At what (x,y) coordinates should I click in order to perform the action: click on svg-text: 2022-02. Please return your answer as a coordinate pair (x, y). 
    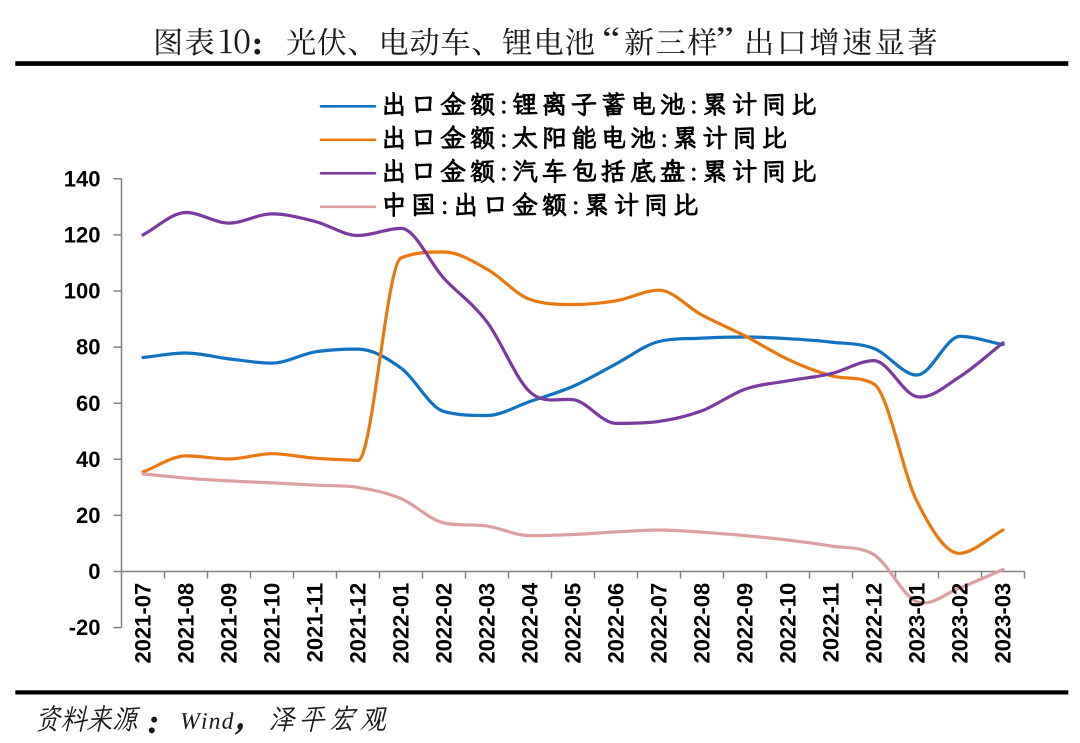
    Looking at the image, I should click on (443, 623).